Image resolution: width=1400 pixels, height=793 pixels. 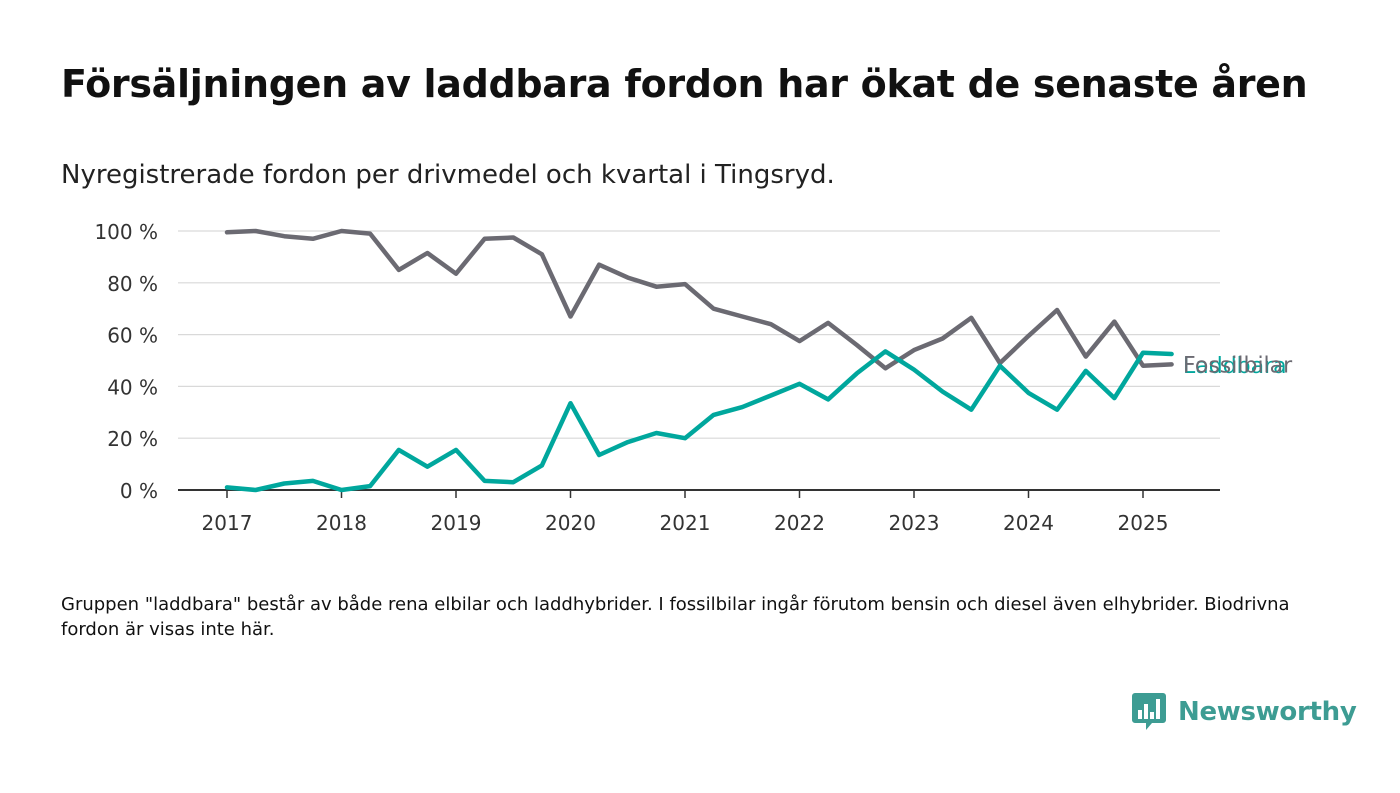 I want to click on y-tick-label: 80 %, so click(x=132, y=284).